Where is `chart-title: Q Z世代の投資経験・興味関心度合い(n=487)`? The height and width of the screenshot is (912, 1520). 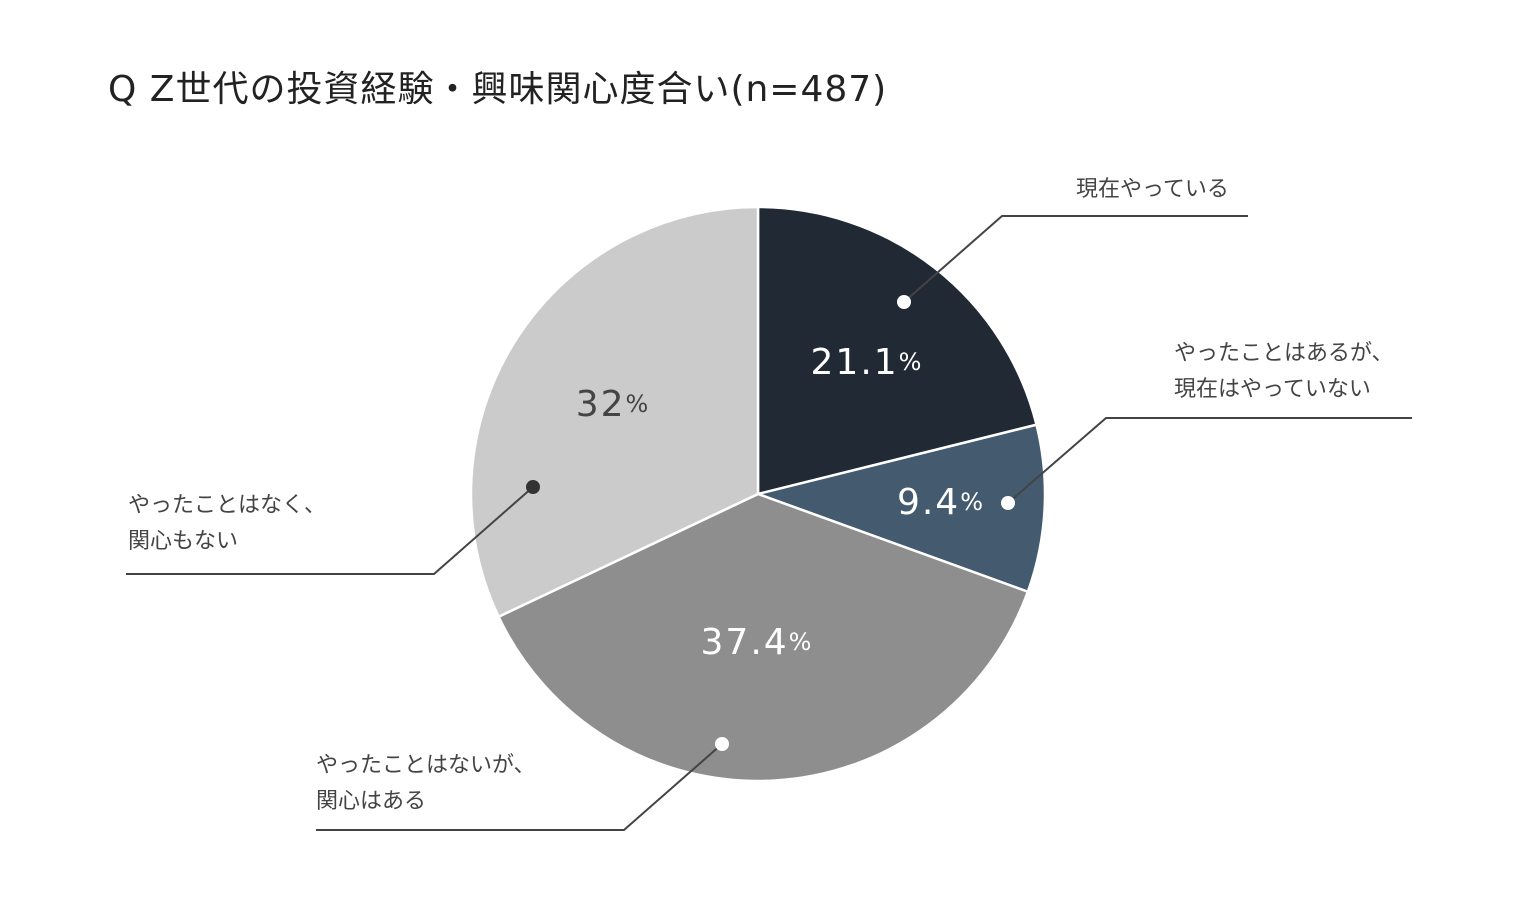
chart-title: Q Z世代の投資経験・興味関心度合い(n=487) is located at coordinates (498, 89).